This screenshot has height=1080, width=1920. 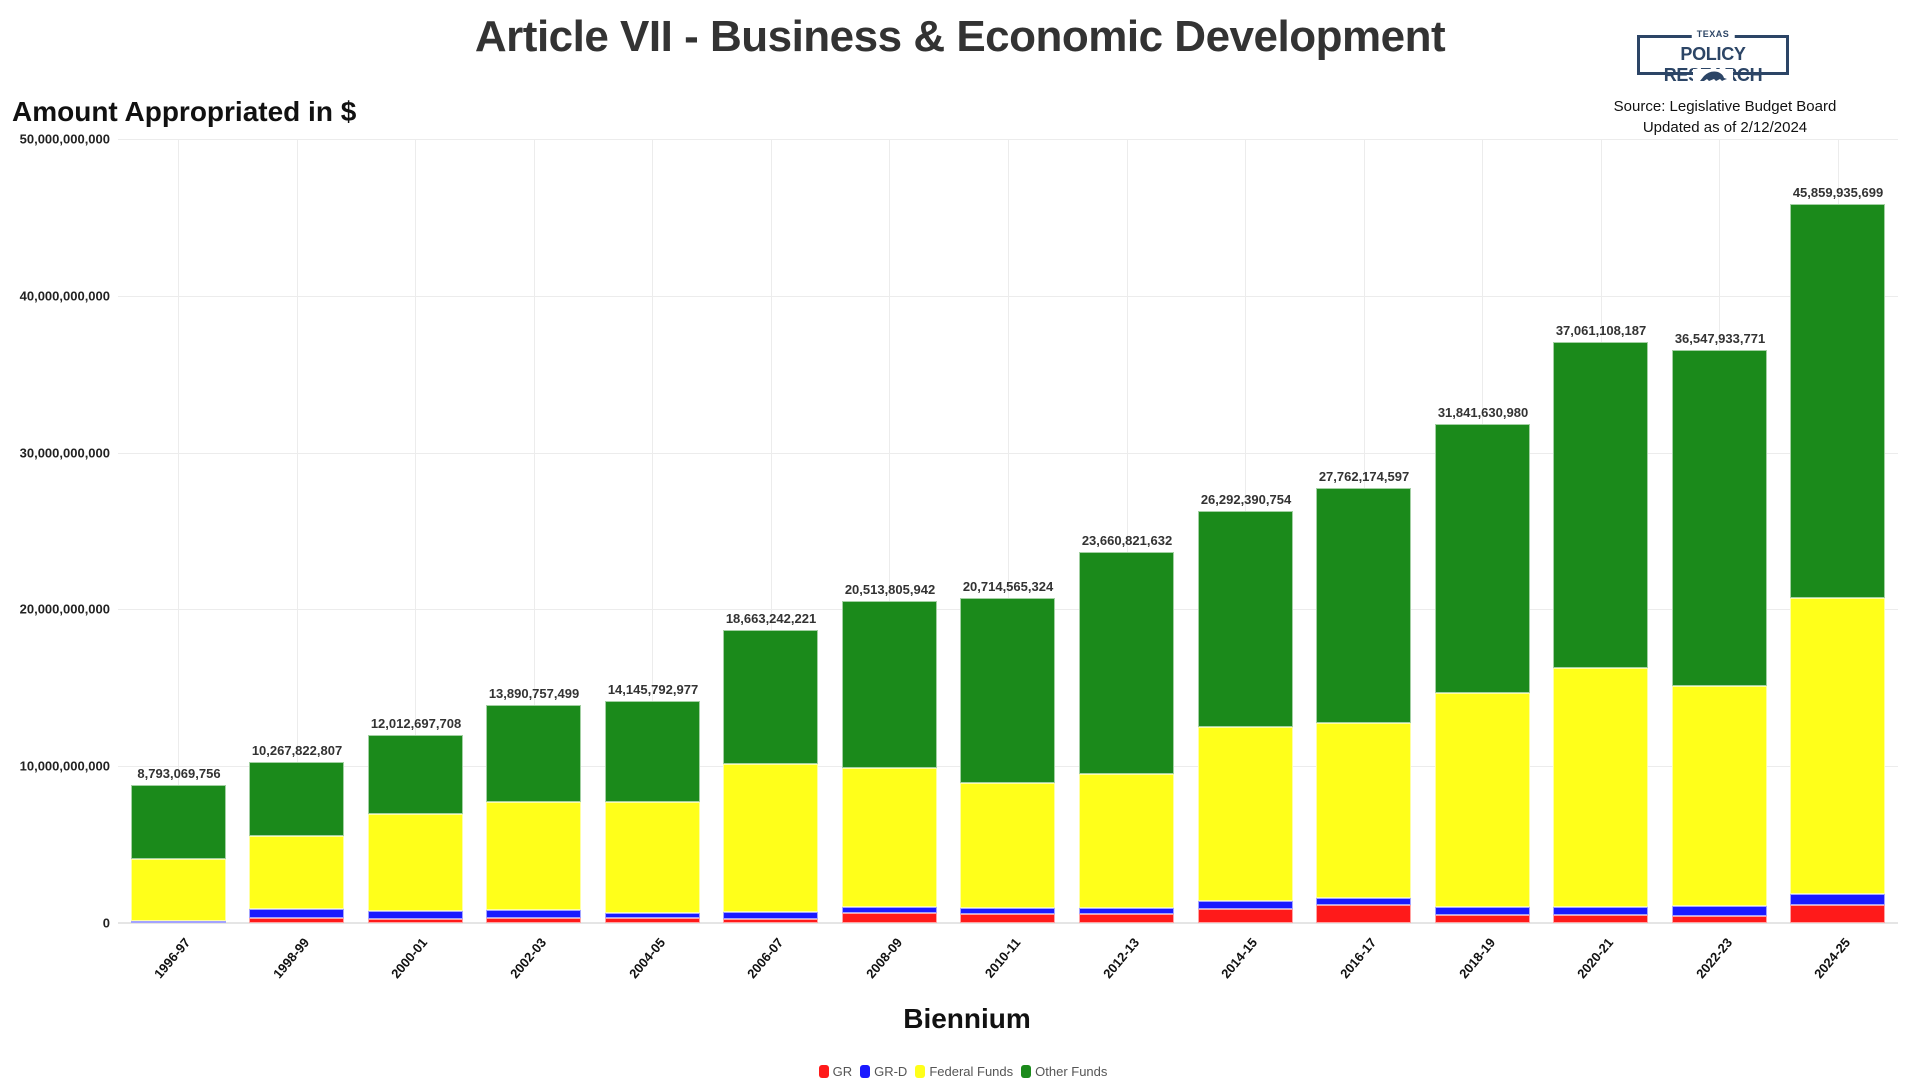 I want to click on legend-swatch-icon, so click(x=865, y=1071).